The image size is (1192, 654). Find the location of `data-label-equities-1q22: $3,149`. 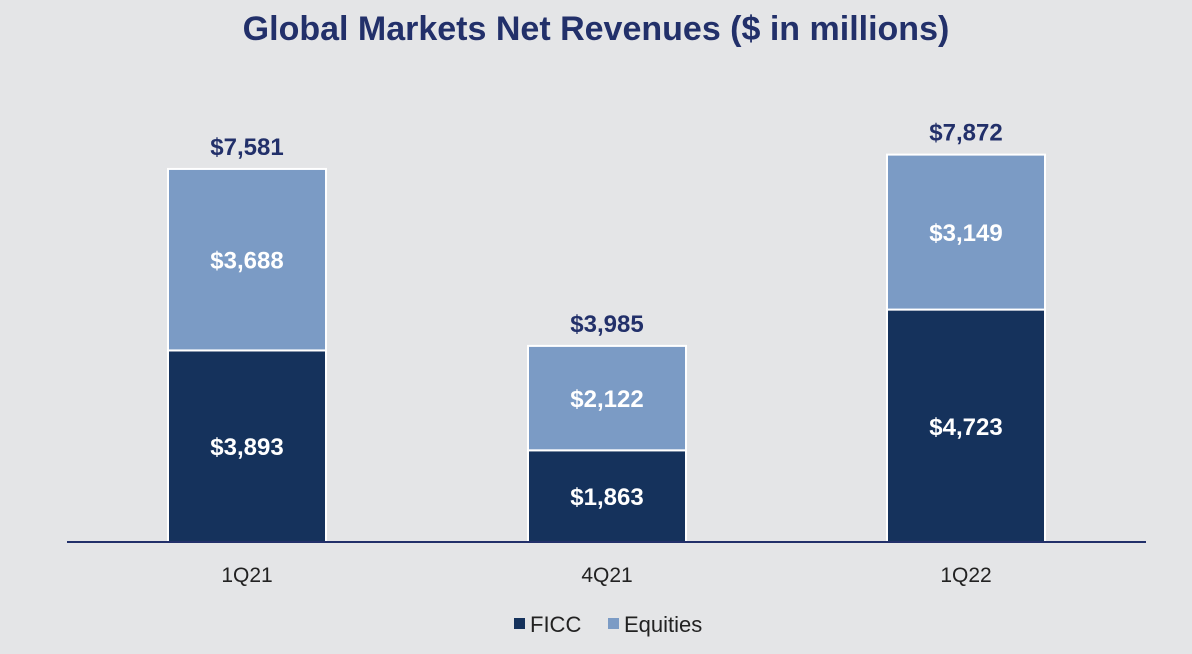

data-label-equities-1q22: $3,149 is located at coordinates (965, 233).